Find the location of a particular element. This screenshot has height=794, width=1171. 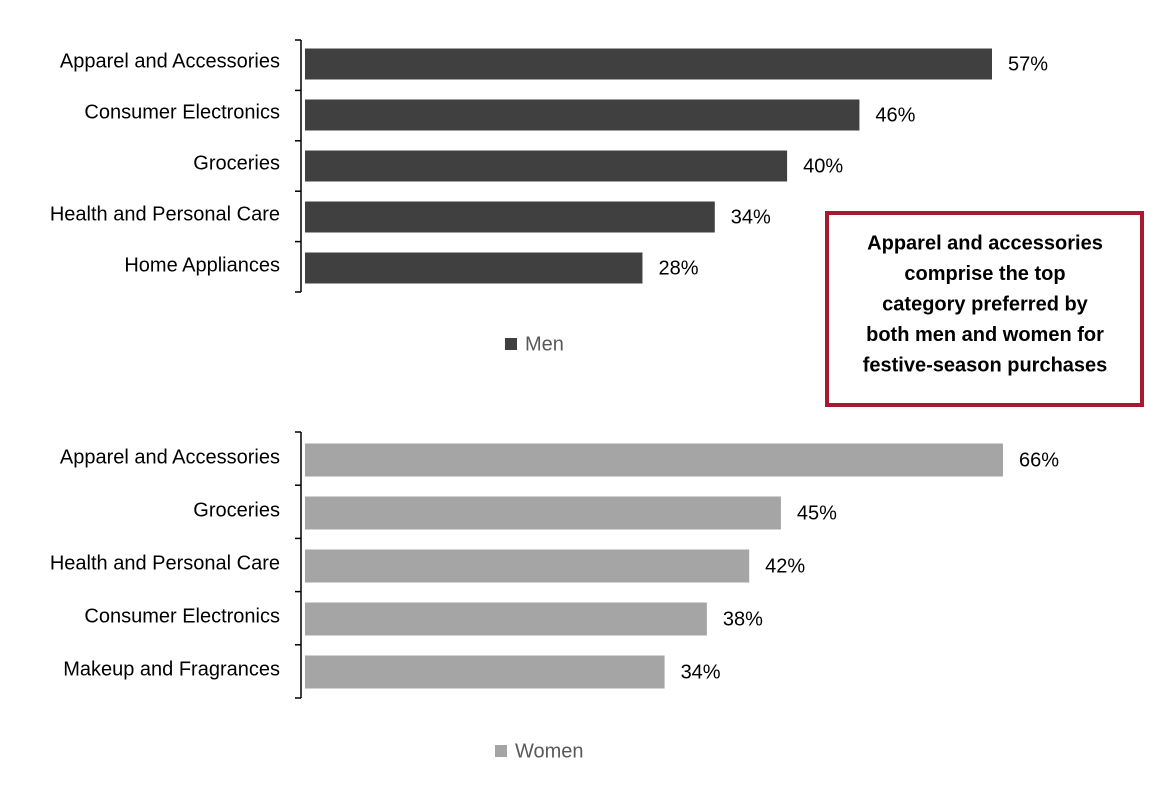

value-label: 38% is located at coordinates (743, 619).